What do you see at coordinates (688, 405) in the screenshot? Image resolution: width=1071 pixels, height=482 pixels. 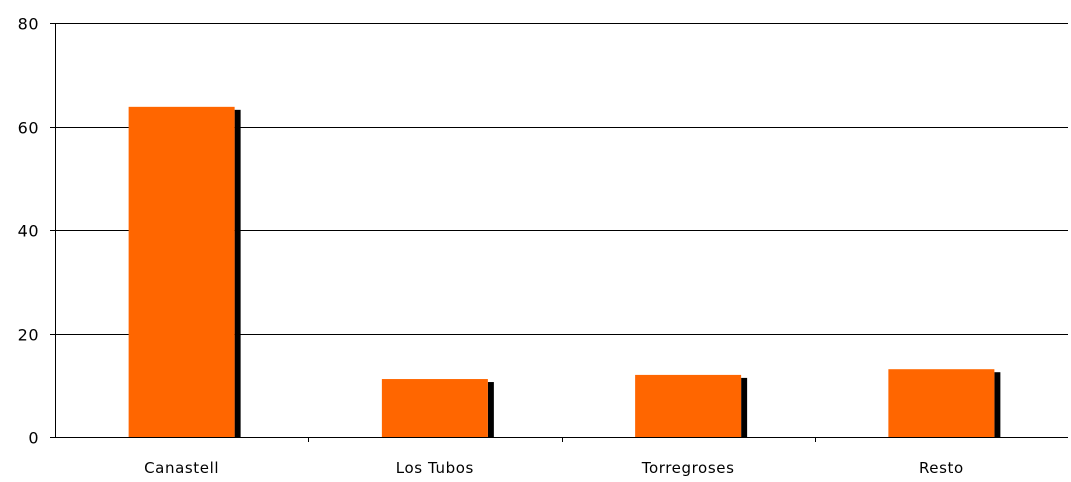 I see `bar-torregroses` at bounding box center [688, 405].